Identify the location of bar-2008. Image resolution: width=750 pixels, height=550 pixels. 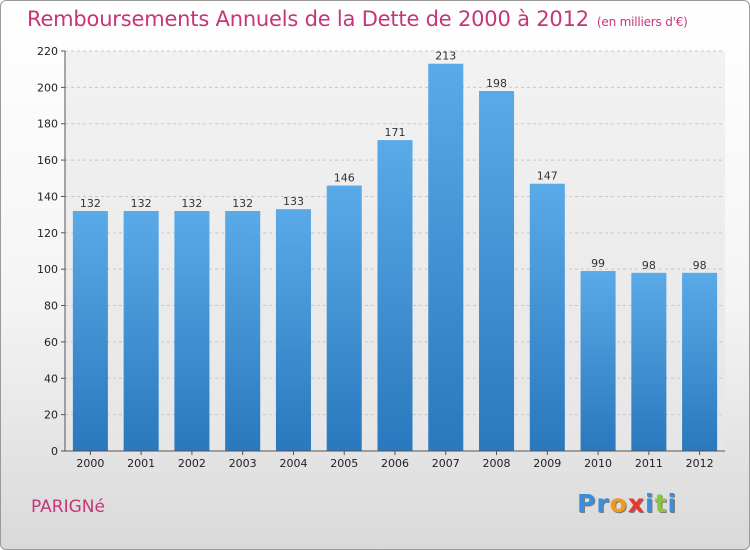
(497, 271).